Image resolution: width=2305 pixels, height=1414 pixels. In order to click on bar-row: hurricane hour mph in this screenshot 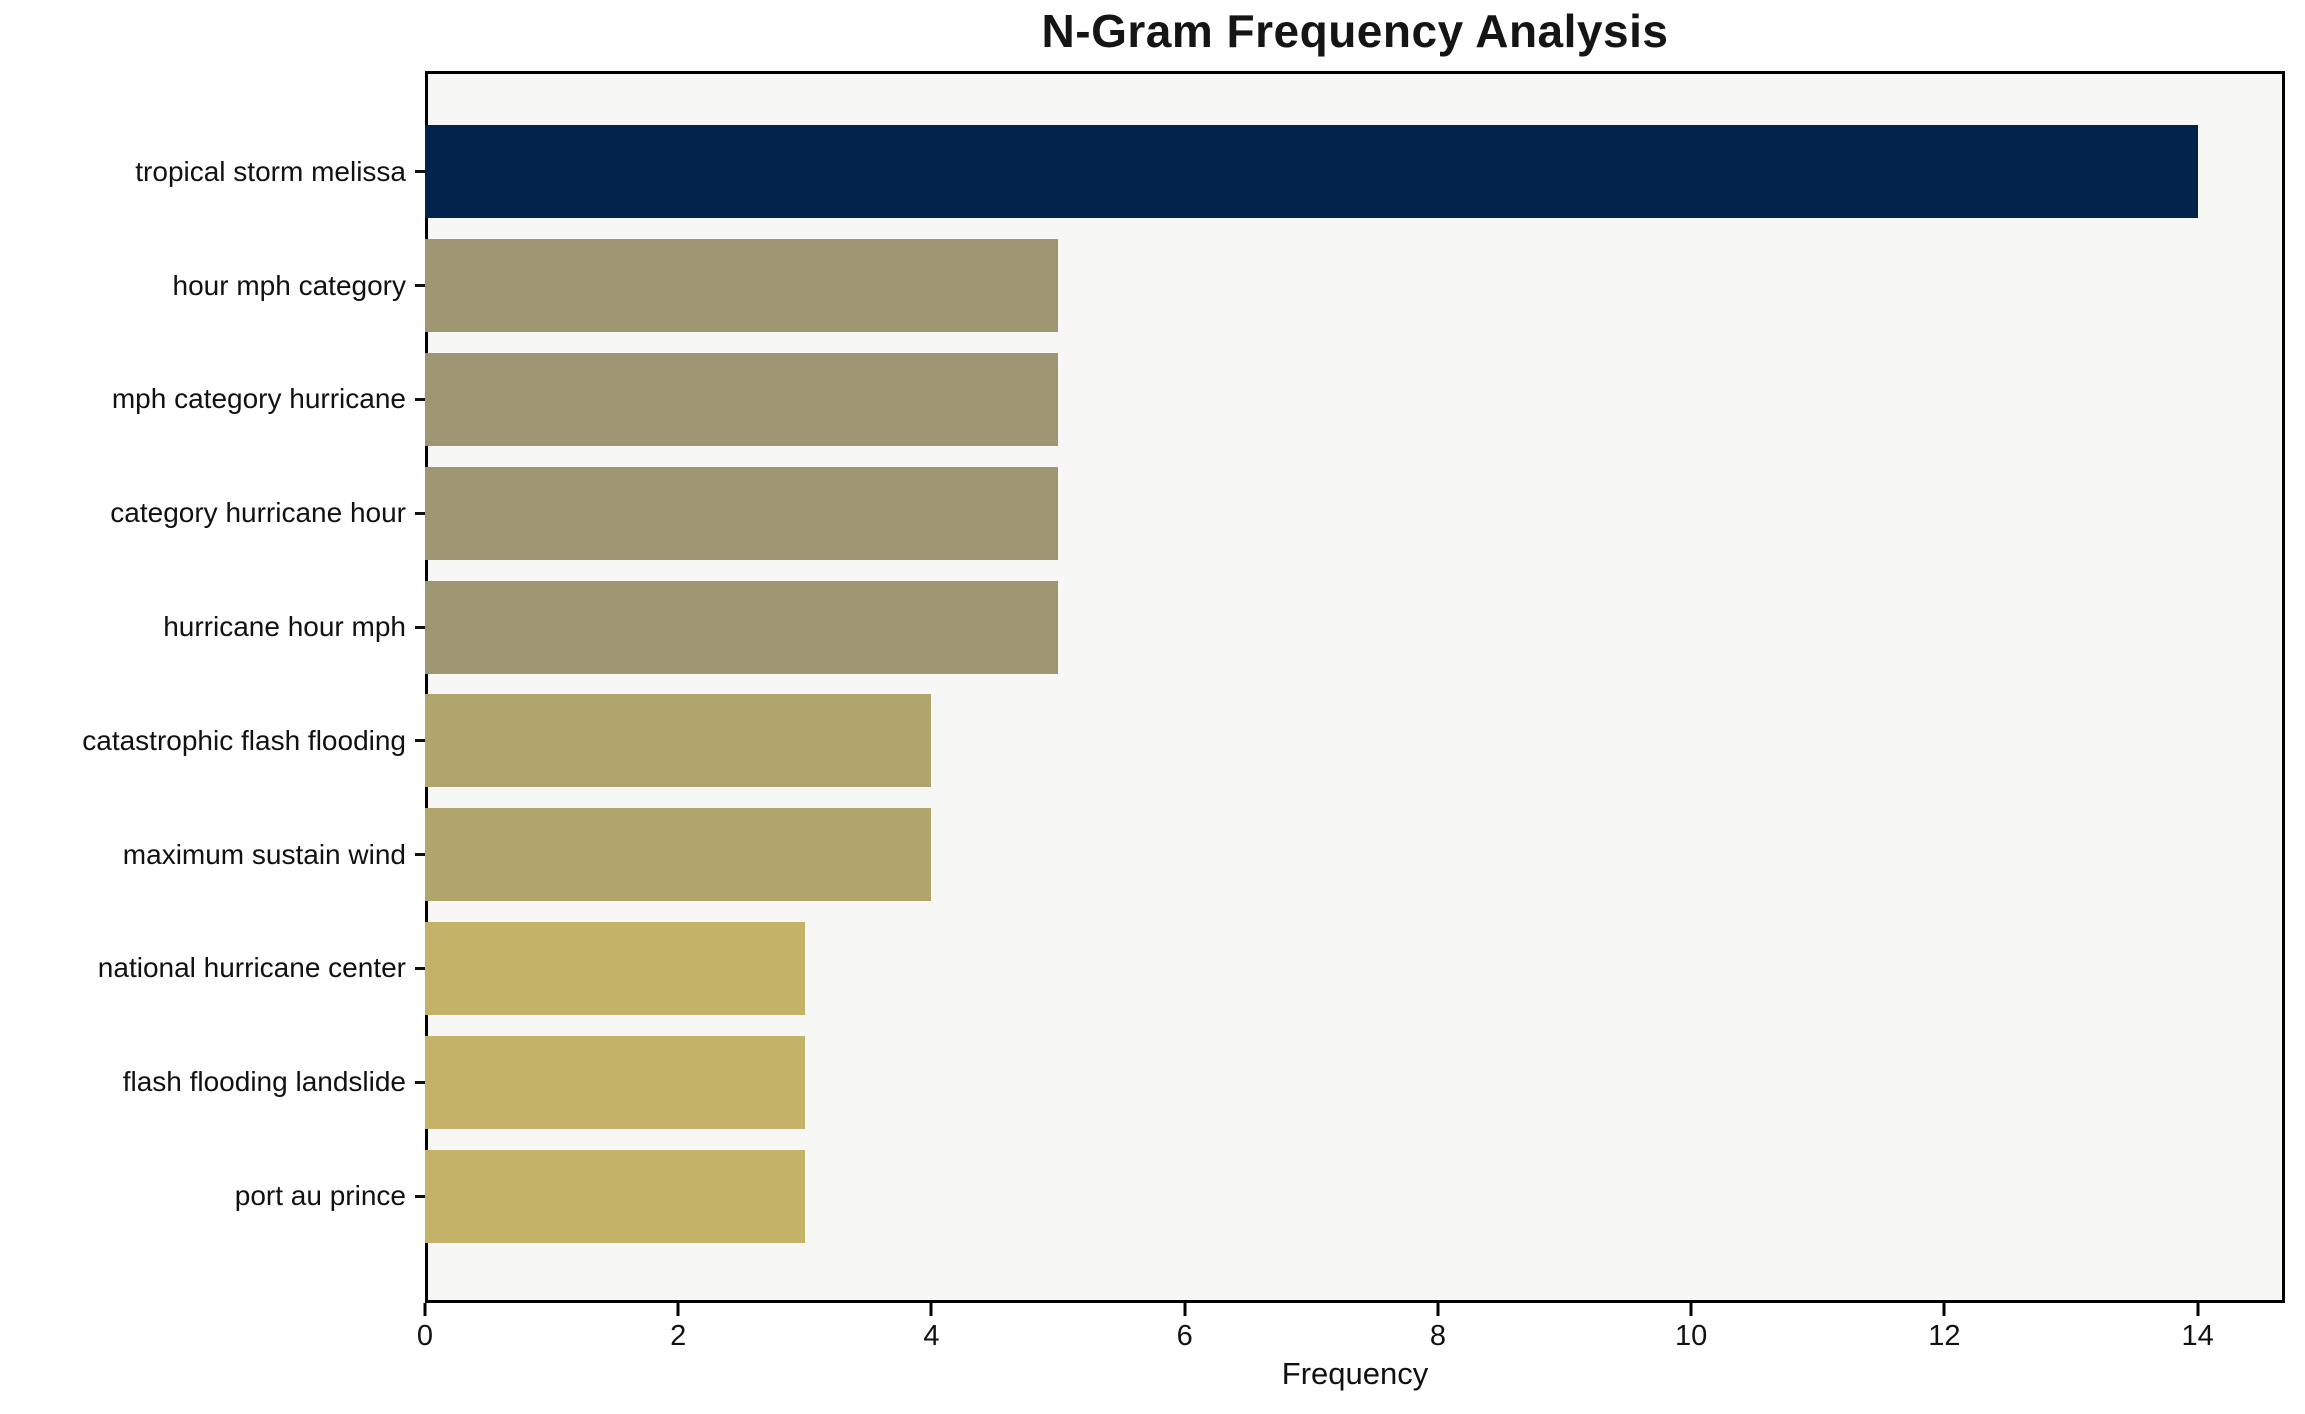, I will do `click(1142, 627)`.